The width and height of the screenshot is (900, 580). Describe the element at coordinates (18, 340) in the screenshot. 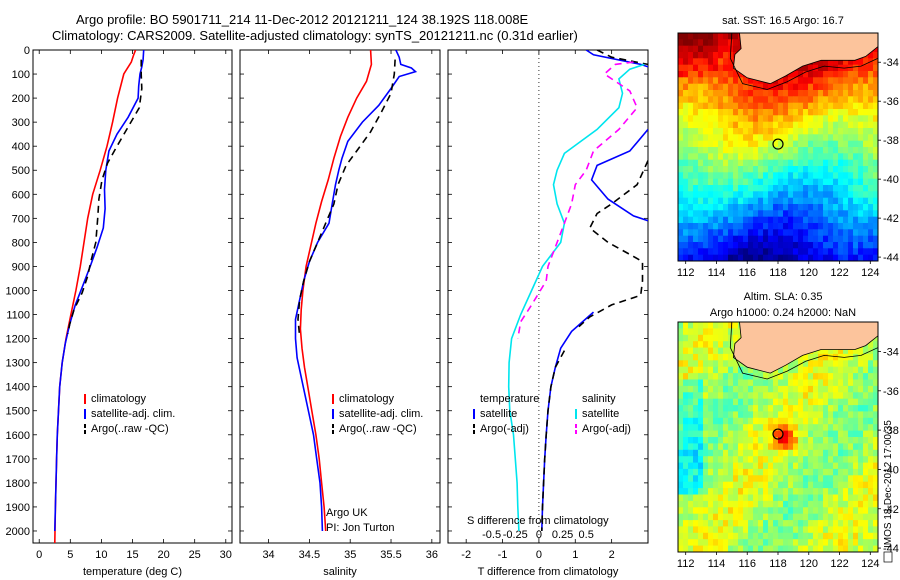

I see `y-tick-label: 1200` at that location.